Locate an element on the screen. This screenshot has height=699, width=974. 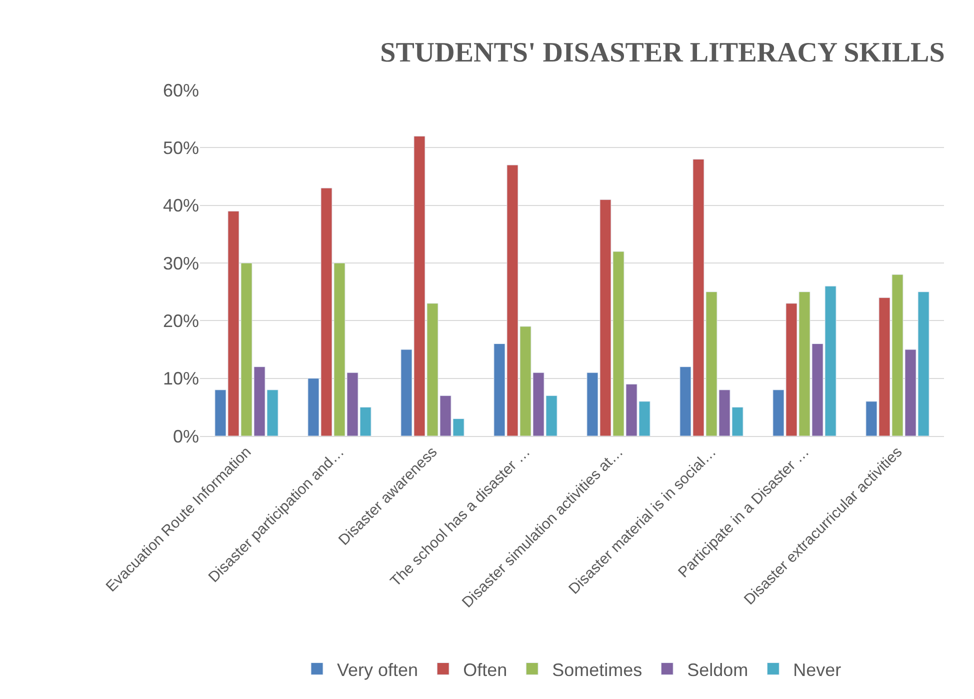
y-tick-label: 10% is located at coordinates (180, 378).